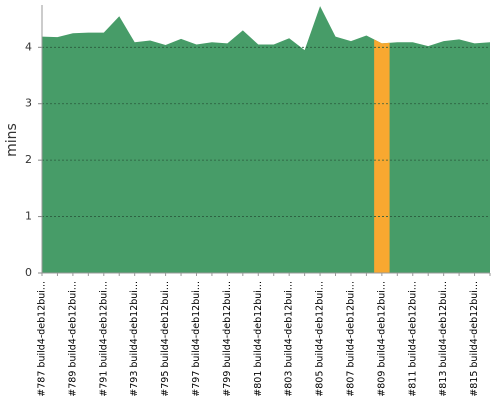  What do you see at coordinates (28, 159) in the screenshot?
I see `y-tick-label: 2` at bounding box center [28, 159].